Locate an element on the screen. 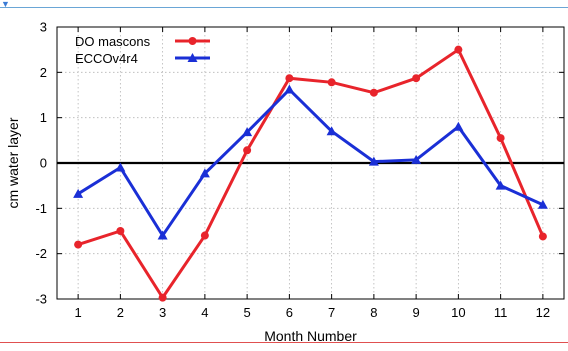 This screenshot has height=351, width=568. x-tick-label: 1 is located at coordinates (78, 312).